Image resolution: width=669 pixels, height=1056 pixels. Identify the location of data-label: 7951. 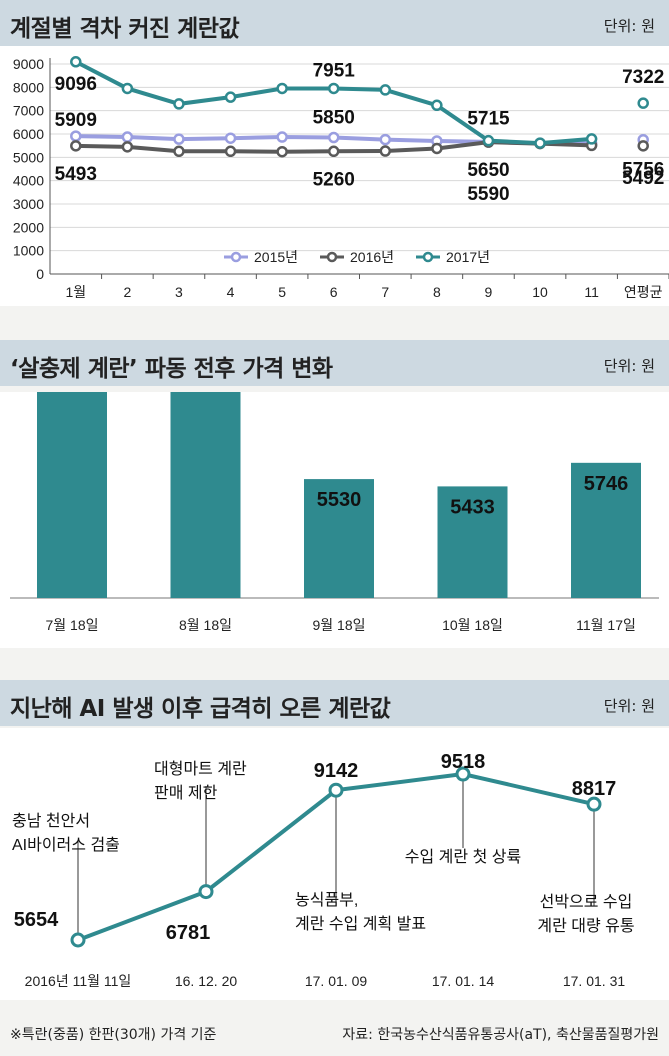
(334, 70).